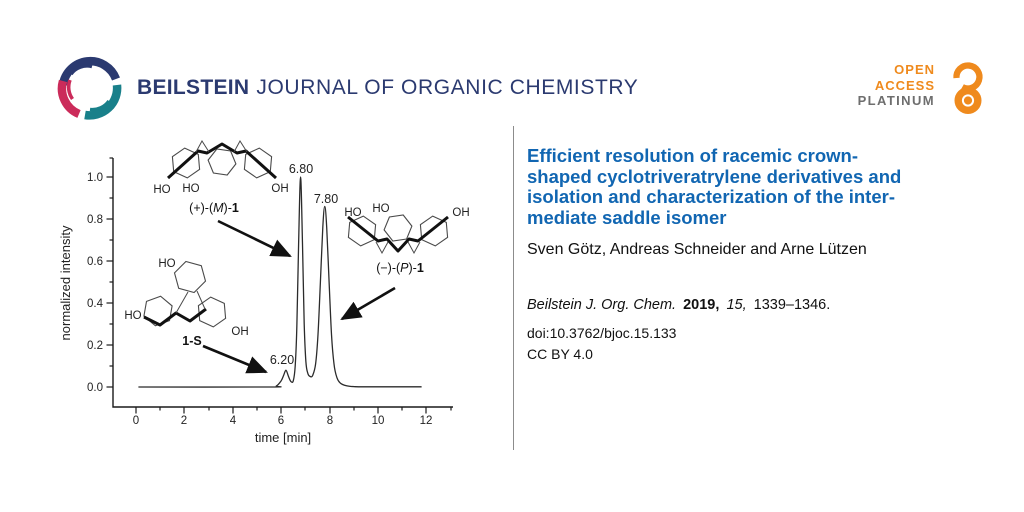  I want to click on svg-text: 1.0, so click(95, 178).